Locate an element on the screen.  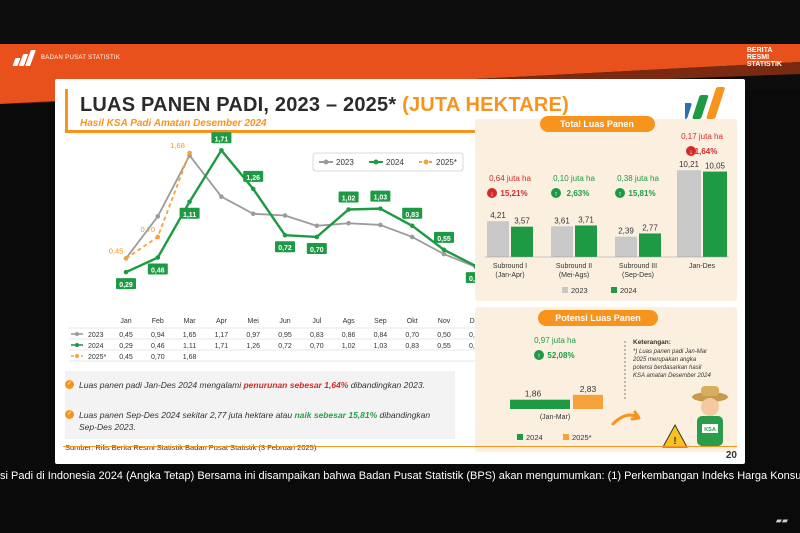
potensi-title: Potensi Luas Panen is located at coordinates (598, 318).